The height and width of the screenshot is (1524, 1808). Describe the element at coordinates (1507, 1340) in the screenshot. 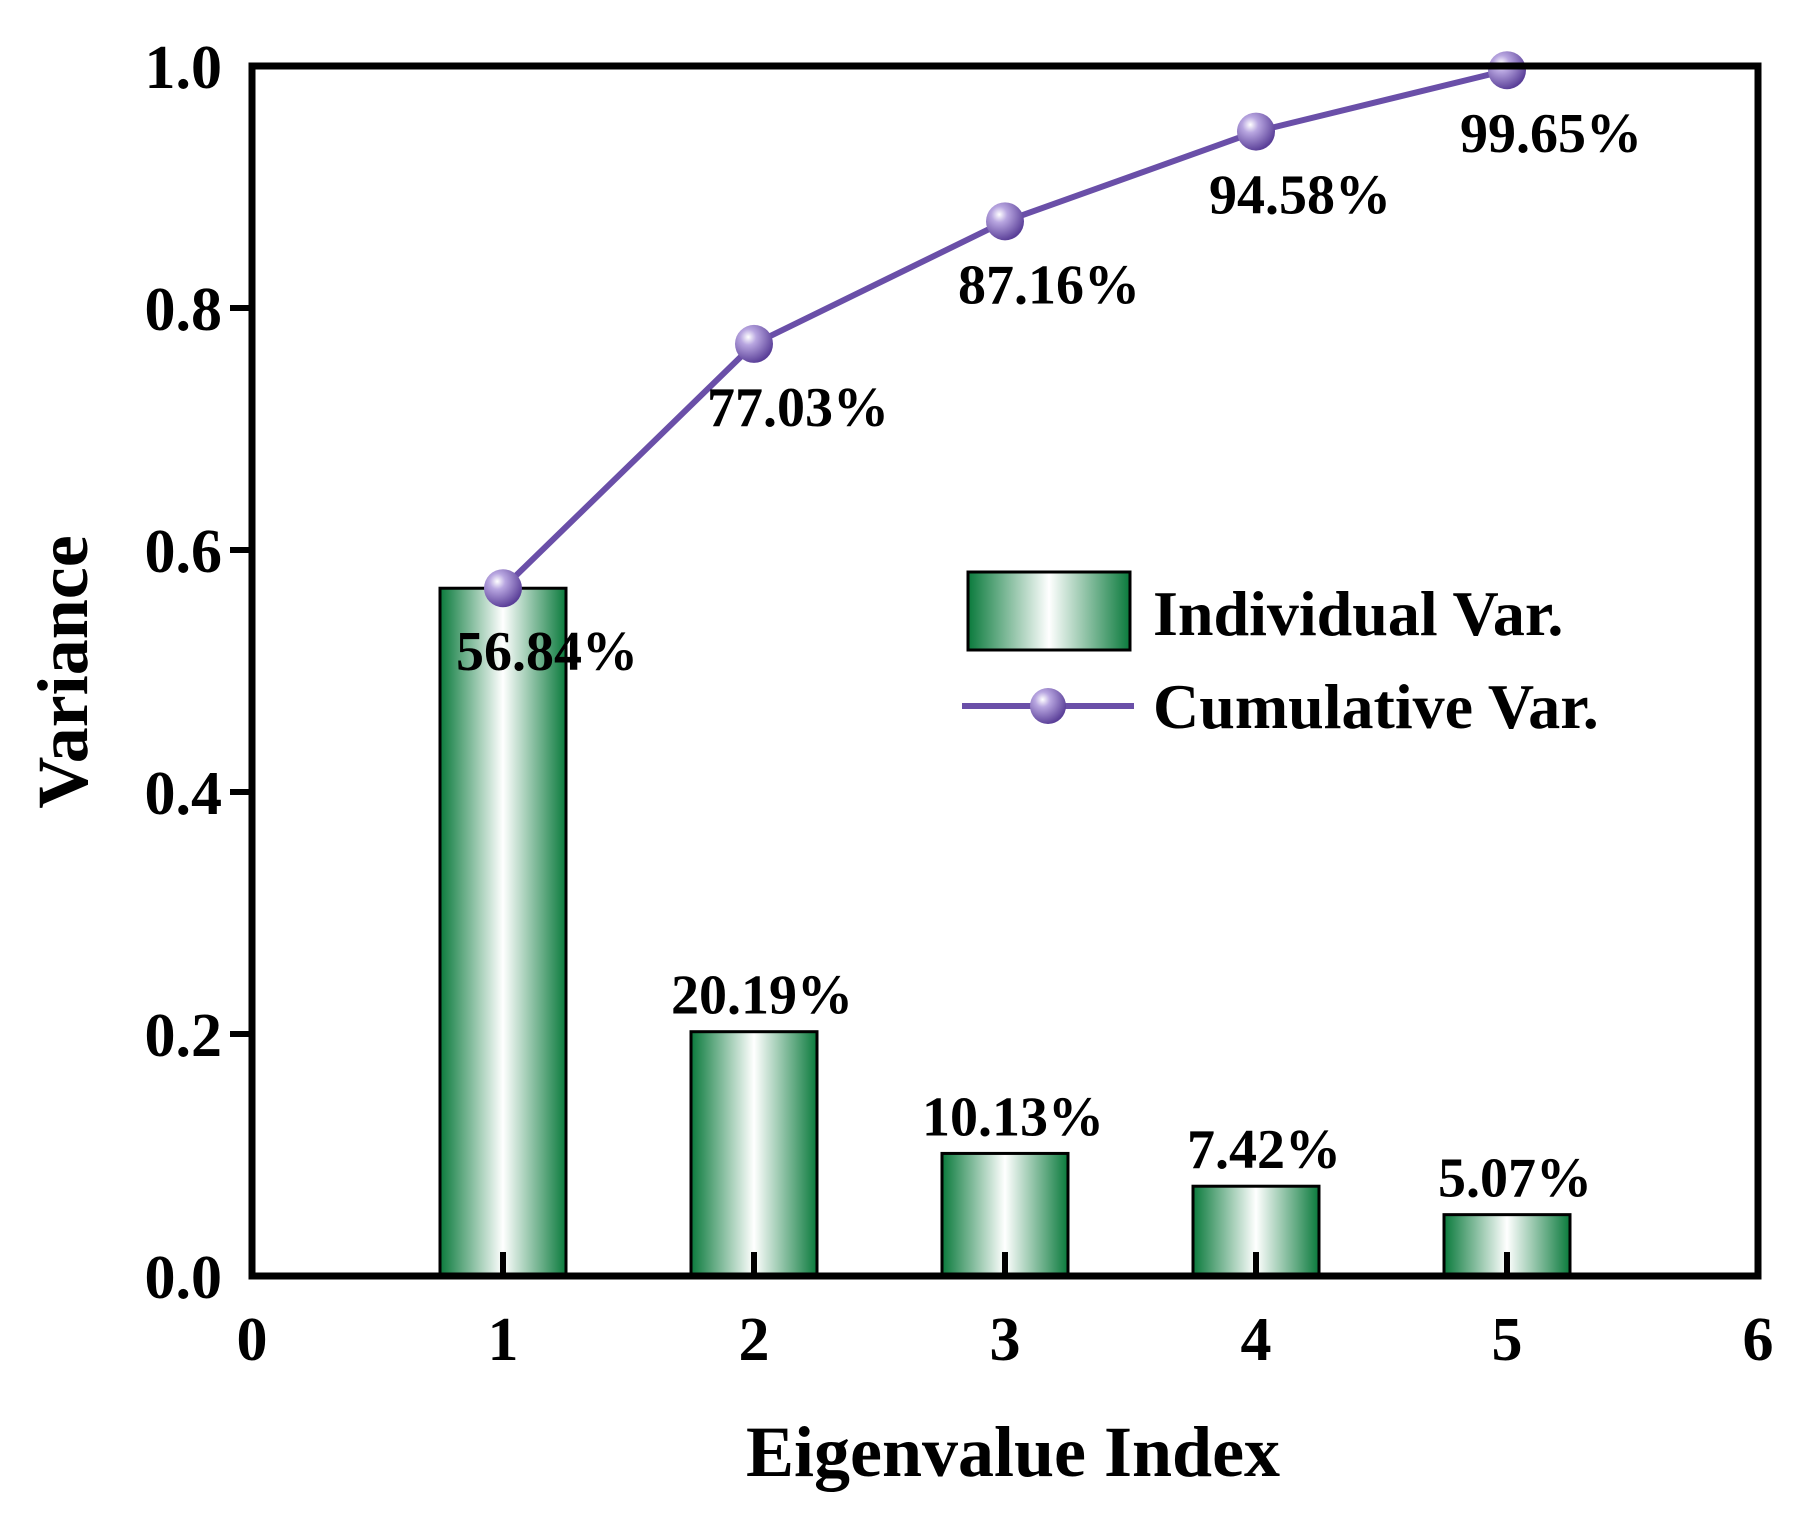

I see `x-tick-label-5: 5` at that location.